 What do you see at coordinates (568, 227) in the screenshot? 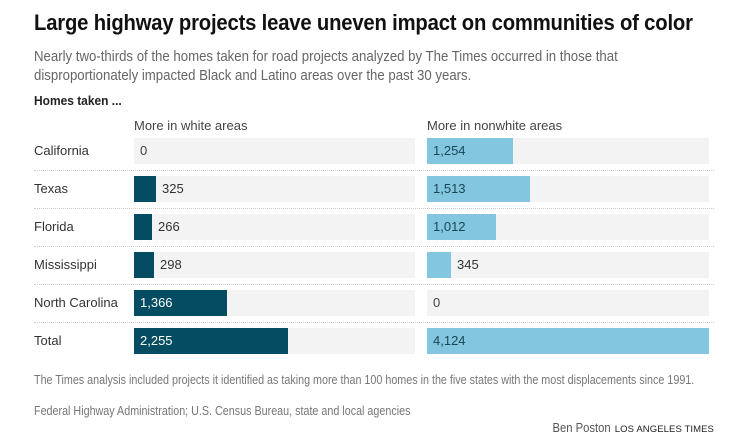
I see `bar-track: 1,012` at bounding box center [568, 227].